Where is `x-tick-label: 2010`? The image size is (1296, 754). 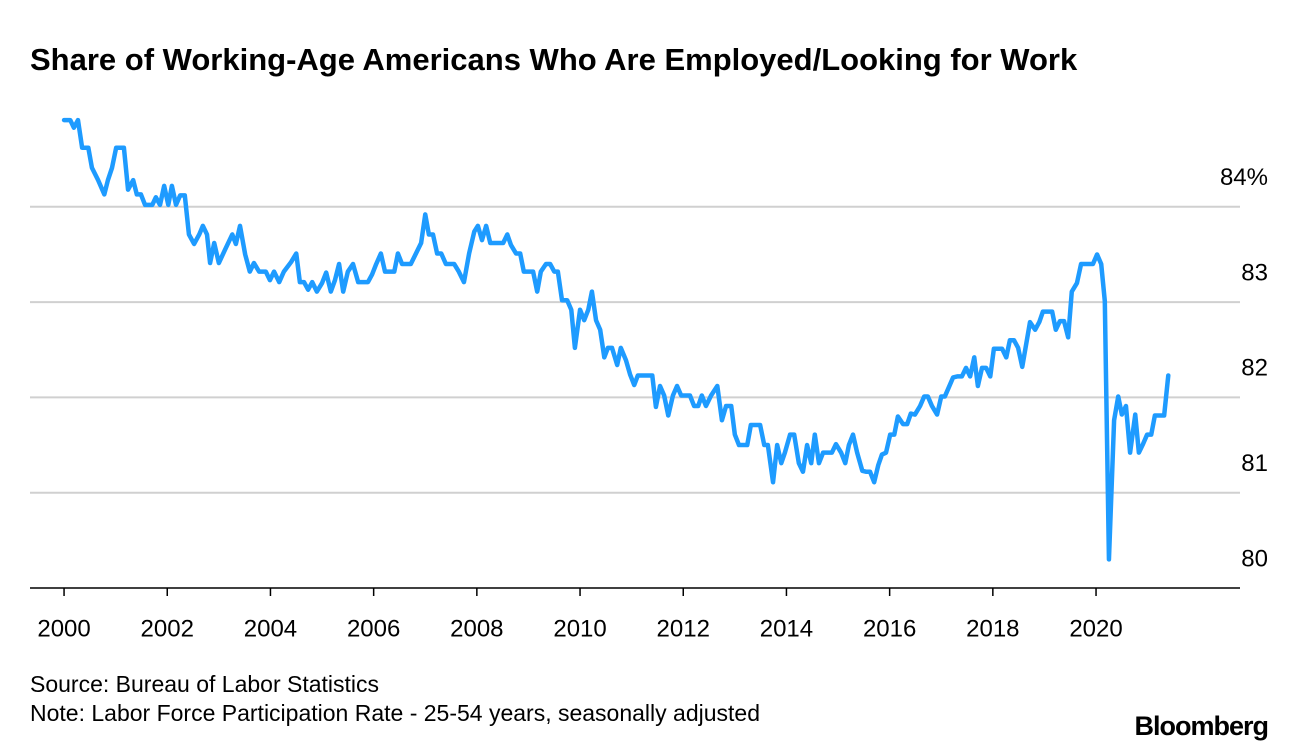
x-tick-label: 2010 is located at coordinates (579, 628).